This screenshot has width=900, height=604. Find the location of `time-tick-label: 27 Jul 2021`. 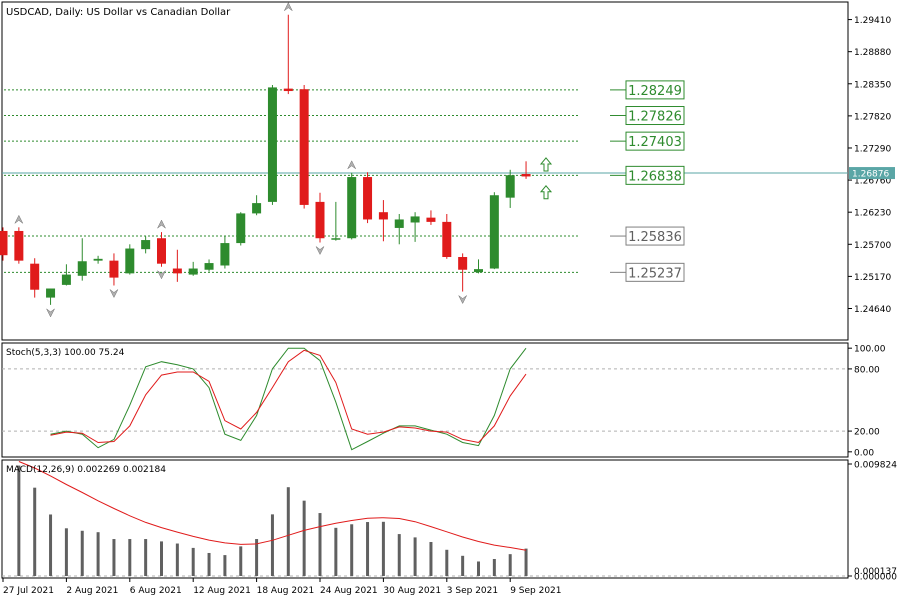

time-tick-label: 27 Jul 2021 is located at coordinates (28, 591).